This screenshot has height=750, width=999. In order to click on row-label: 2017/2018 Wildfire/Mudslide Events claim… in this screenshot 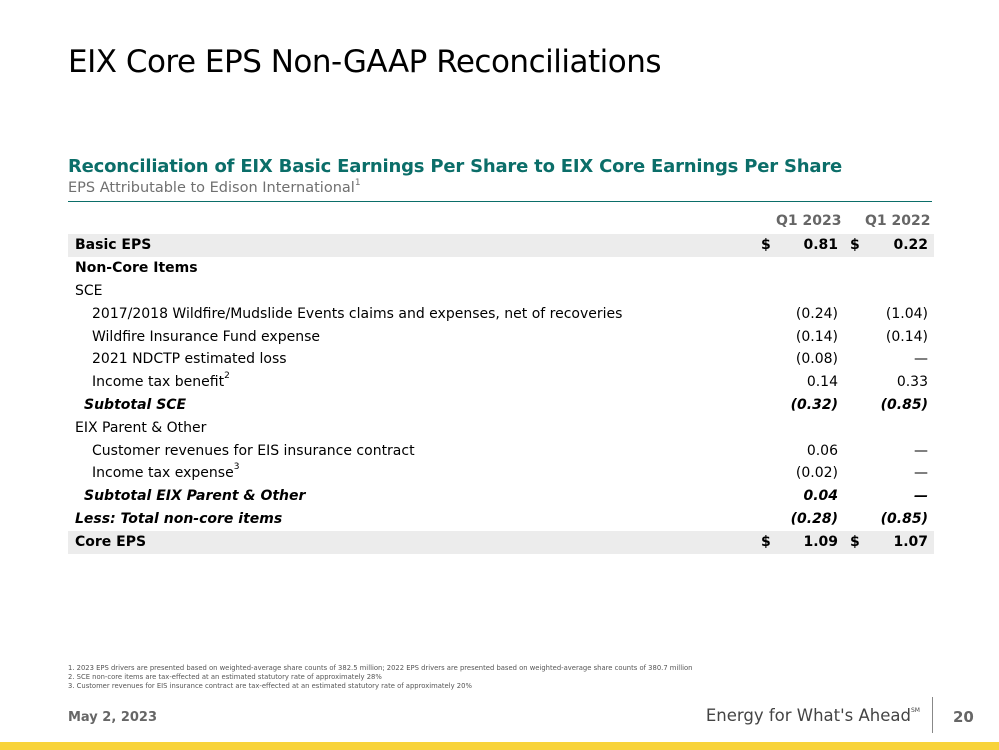, I will do `click(357, 314)`.